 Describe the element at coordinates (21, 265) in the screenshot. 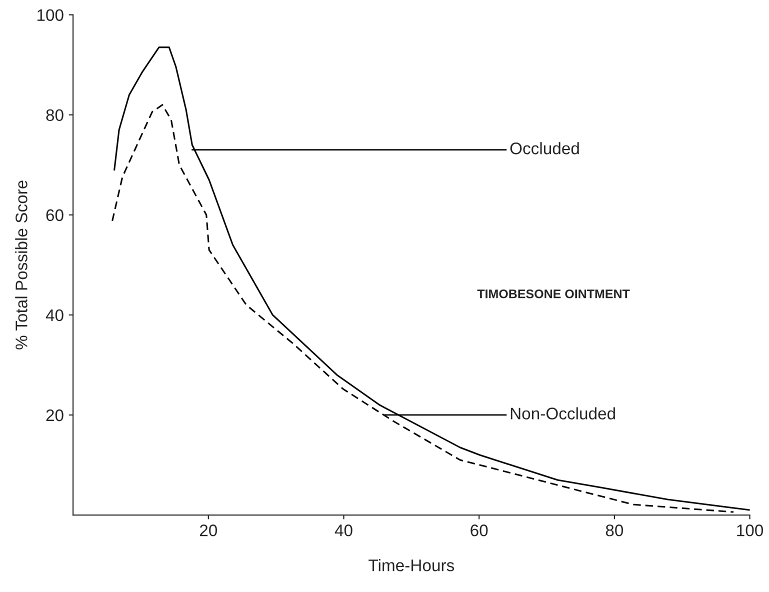

I see `y-axis-title: % Total Possible Score` at that location.